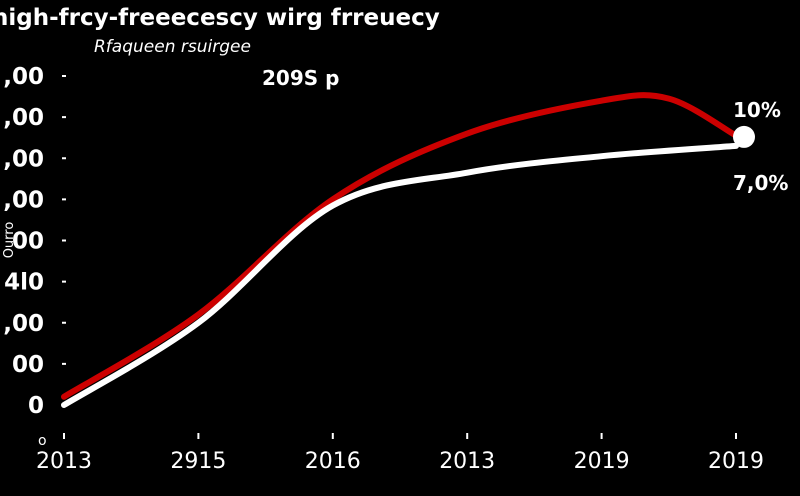  Describe the element at coordinates (42, 441) in the screenshot. I see `origin-label: o` at that location.